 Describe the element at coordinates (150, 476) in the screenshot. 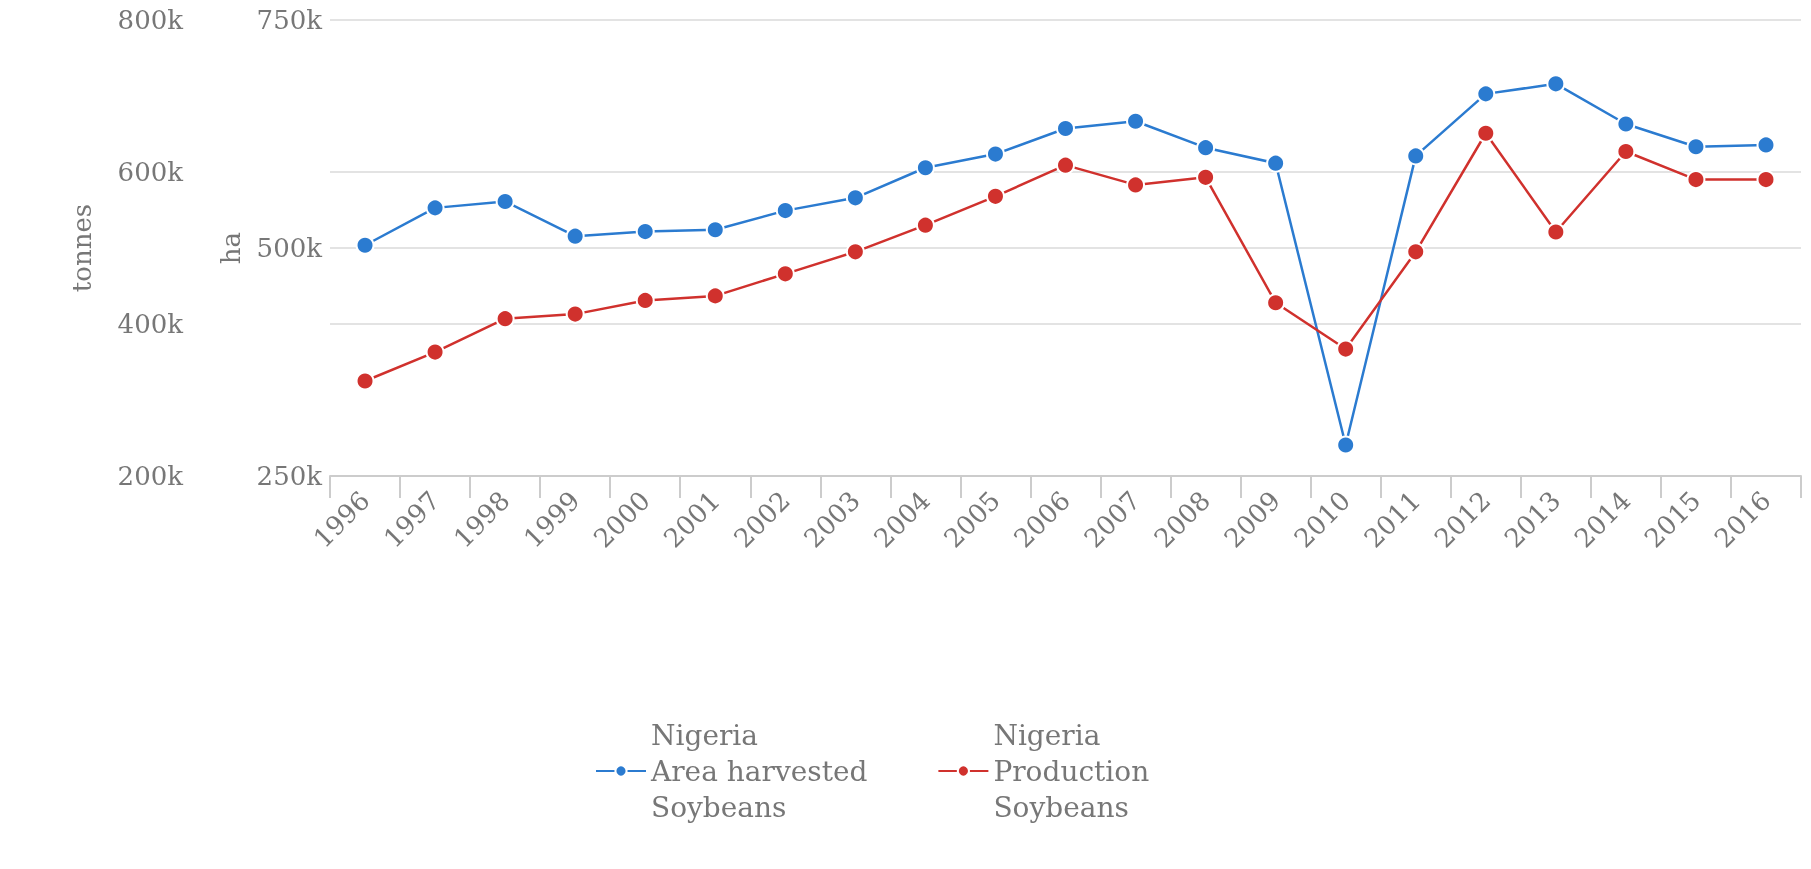

I see `y-tick-label: 200k` at that location.